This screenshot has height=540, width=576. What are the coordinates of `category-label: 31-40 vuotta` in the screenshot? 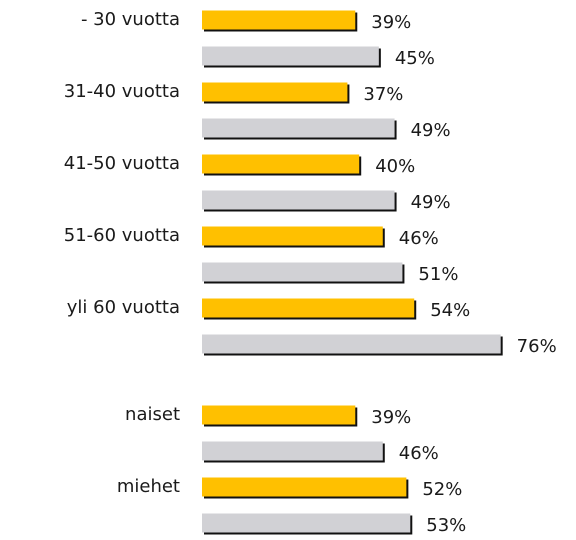 It's located at (122, 91).